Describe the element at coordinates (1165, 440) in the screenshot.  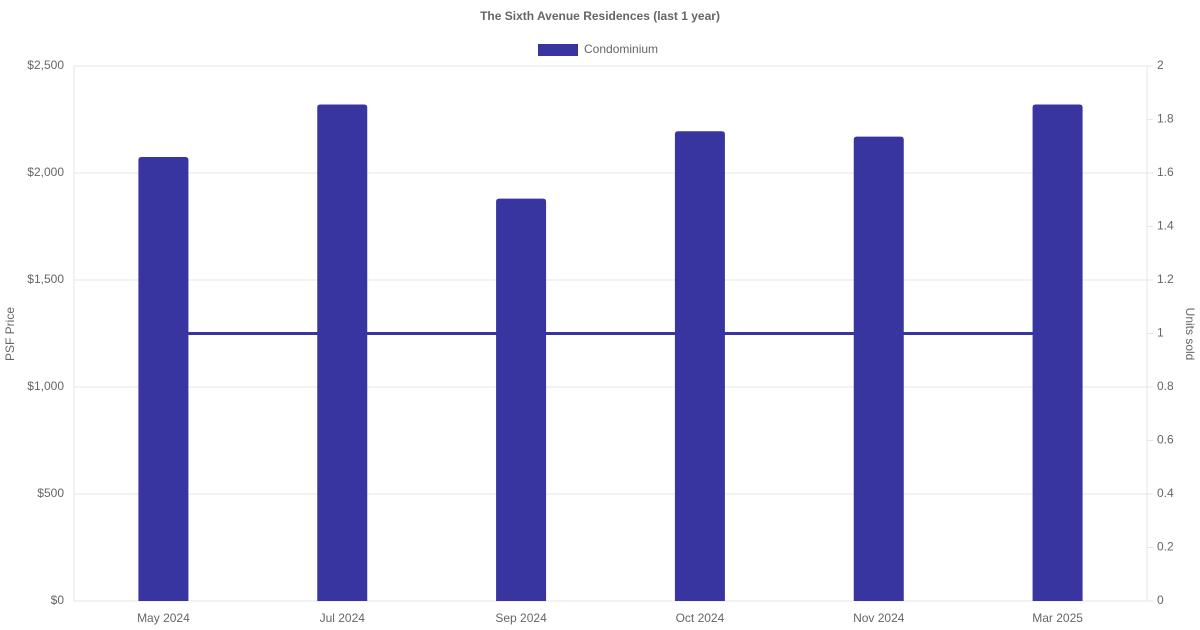
I see `y2-tick-label: 0.6` at that location.